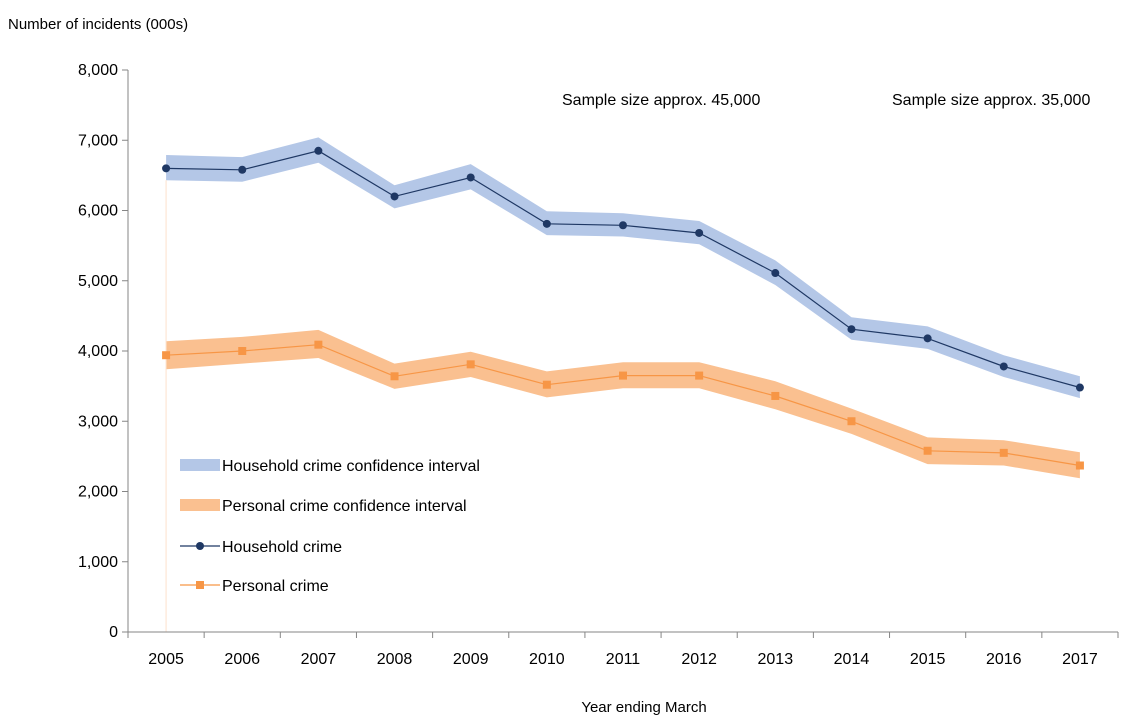 This screenshot has height=718, width=1131. Describe the element at coordinates (643, 707) in the screenshot. I see `x-axis-title: Year ending March` at that location.